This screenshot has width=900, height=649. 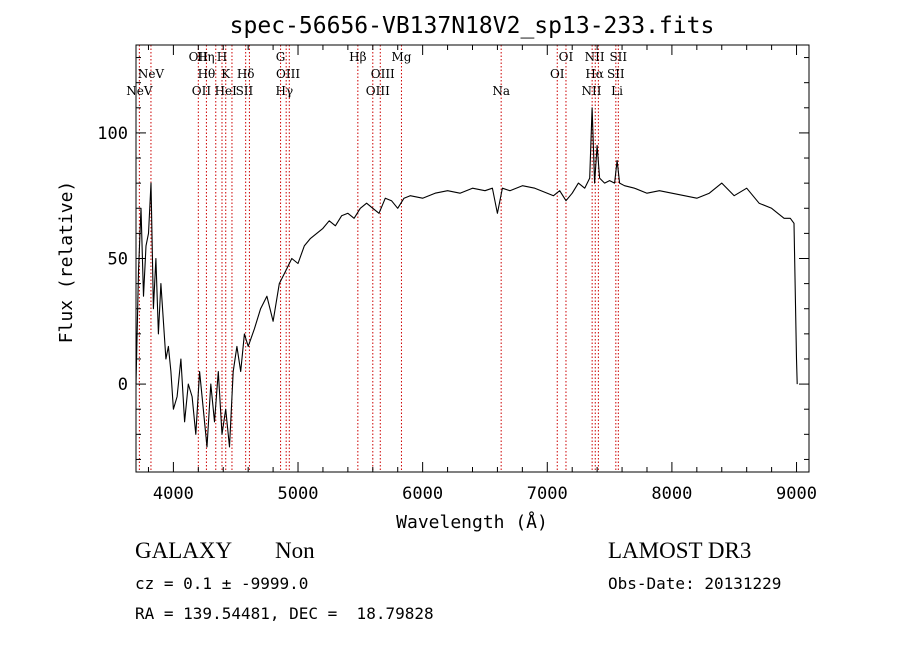 What do you see at coordinates (222, 583) in the screenshot?
I see `redshift-cz: cz = 0.1 ± -9999.0` at bounding box center [222, 583].